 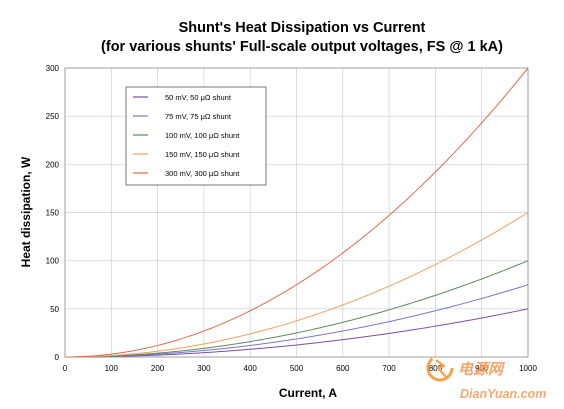 What do you see at coordinates (436, 368) in the screenshot?
I see `x-tick-label: 800` at bounding box center [436, 368].